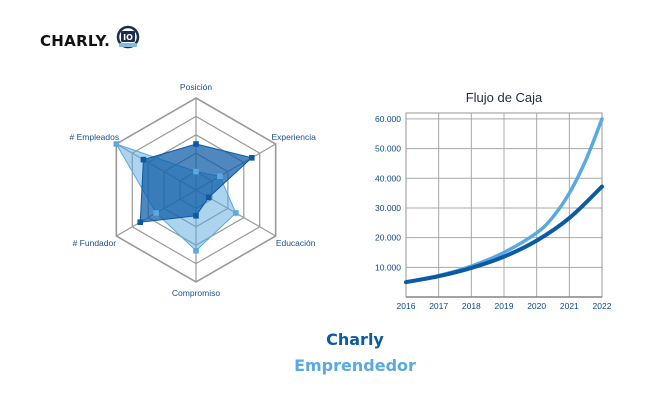 This screenshot has width=664, height=411. What do you see at coordinates (602, 306) in the screenshot?
I see `x-tick-label: 2022` at bounding box center [602, 306].